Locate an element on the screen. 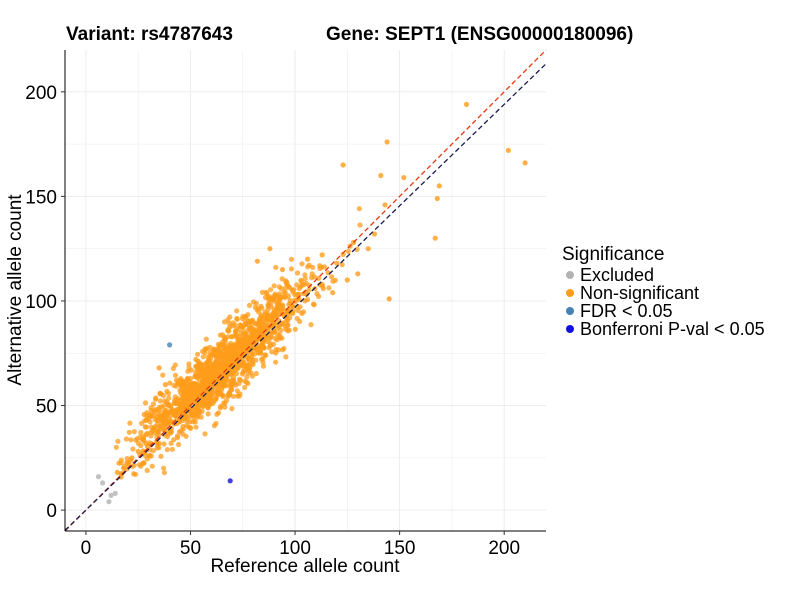 This screenshot has height=600, width=800. legend-item: Non-significant is located at coordinates (663, 293).